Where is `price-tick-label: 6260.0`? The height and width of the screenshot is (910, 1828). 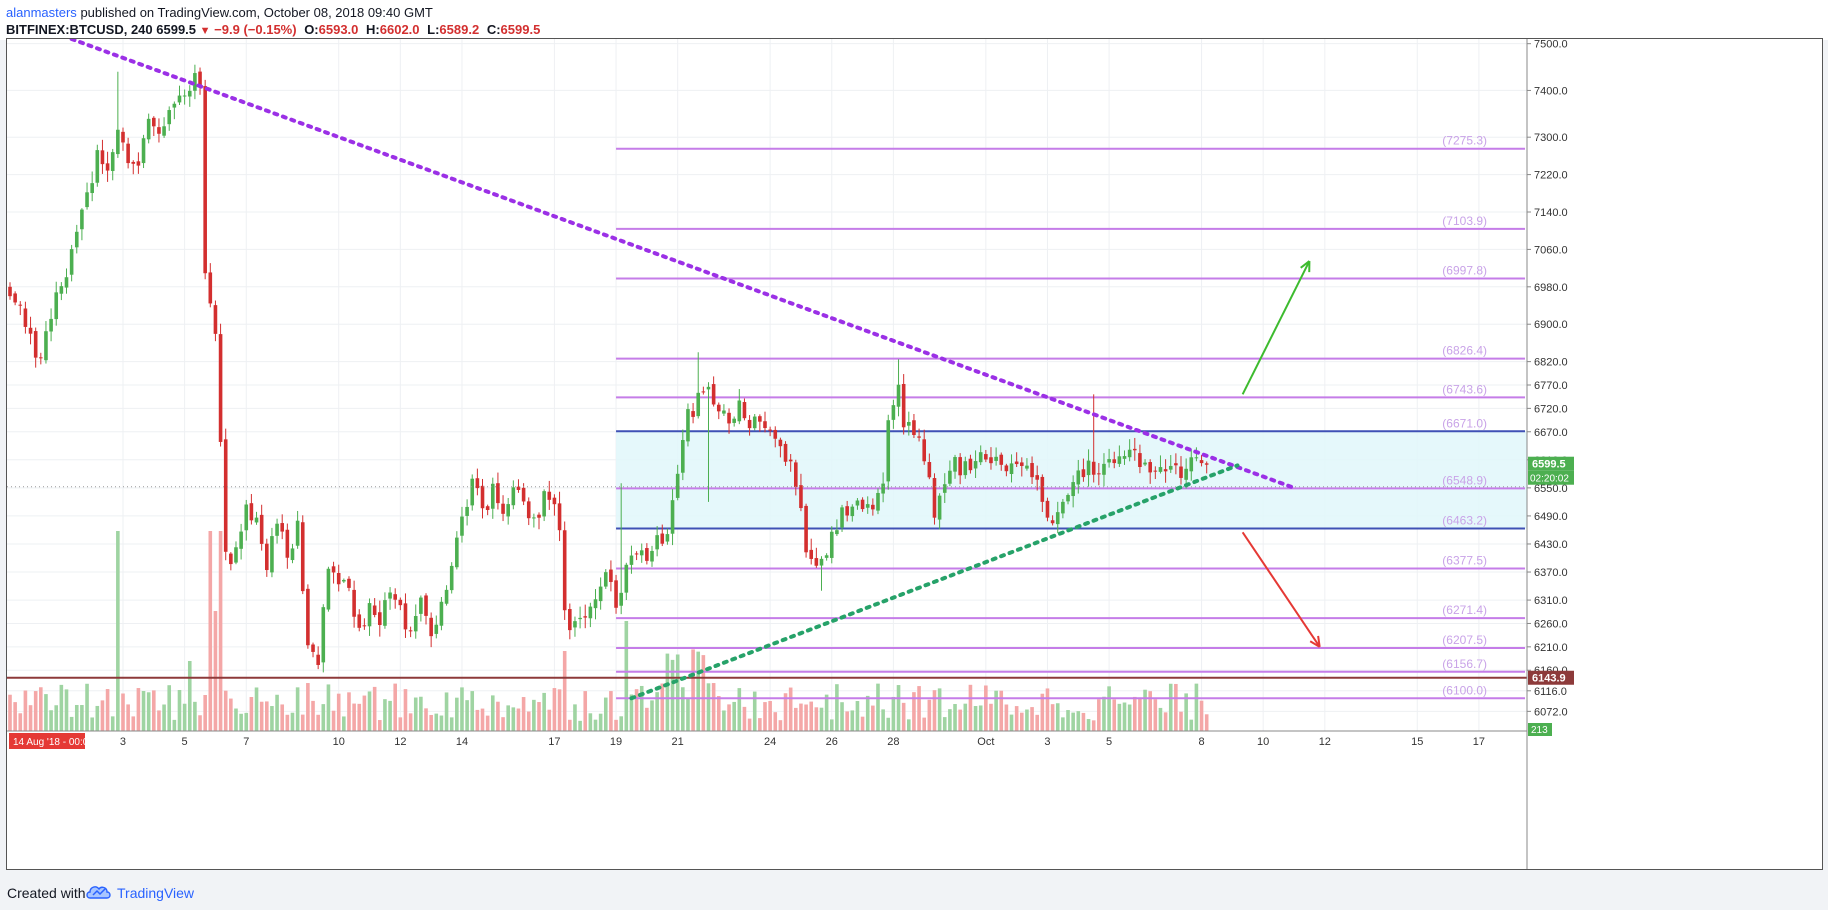
price-tick-label: 6260.0 is located at coordinates (1551, 624).